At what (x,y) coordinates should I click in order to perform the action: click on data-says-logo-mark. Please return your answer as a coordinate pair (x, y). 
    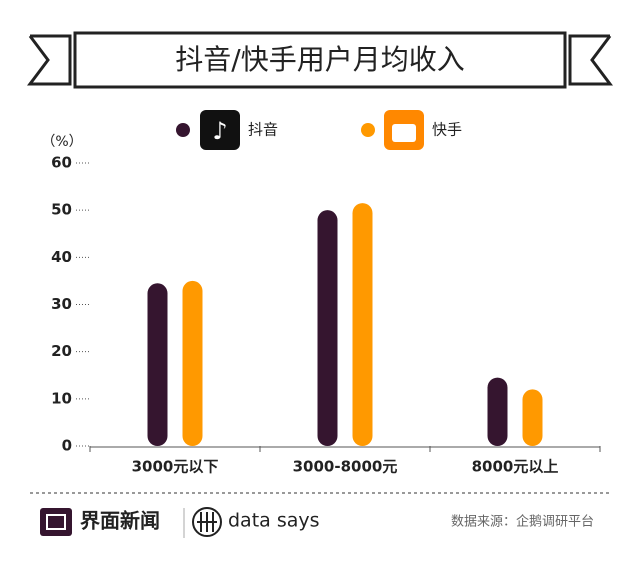
    Looking at the image, I should click on (207, 522).